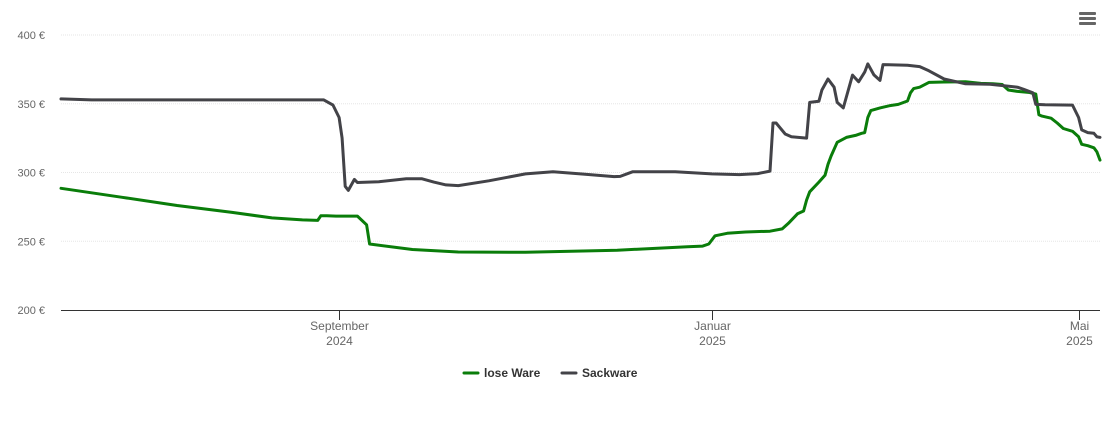 This screenshot has height=423, width=1110. Describe the element at coordinates (31, 105) in the screenshot. I see `y-tick-label: 350 €` at that location.